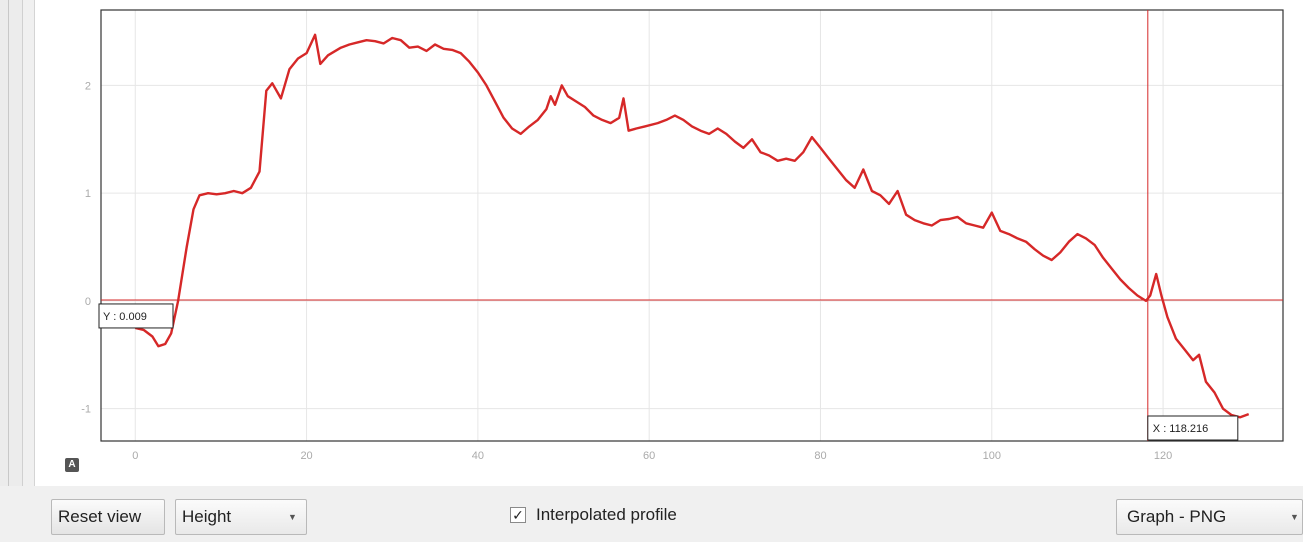  Describe the element at coordinates (992, 456) in the screenshot. I see `x-tick-label: 100` at that location.